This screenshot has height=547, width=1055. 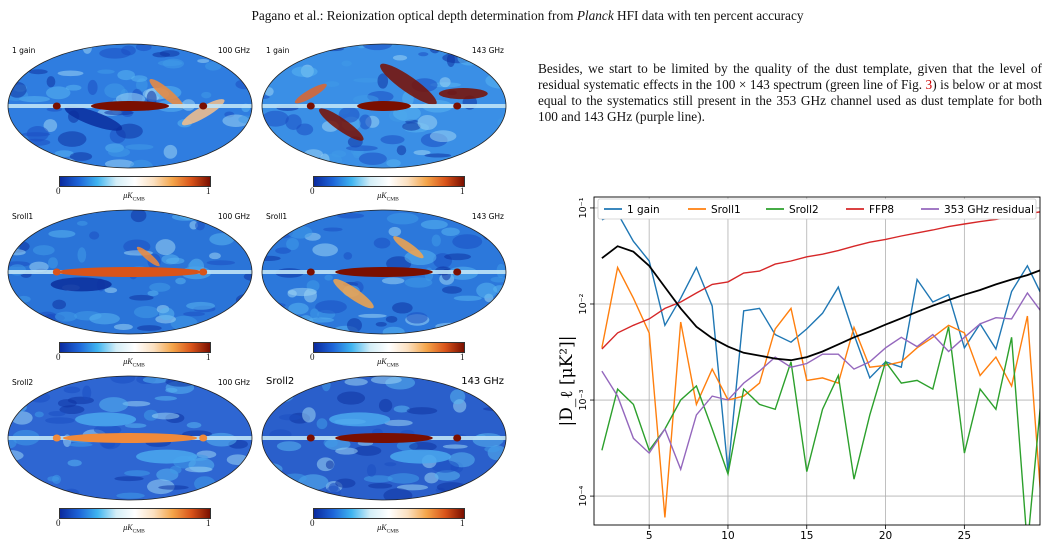 What do you see at coordinates (583, 303) in the screenshot?
I see `y-tick-label: 10⁻²` at bounding box center [583, 303].